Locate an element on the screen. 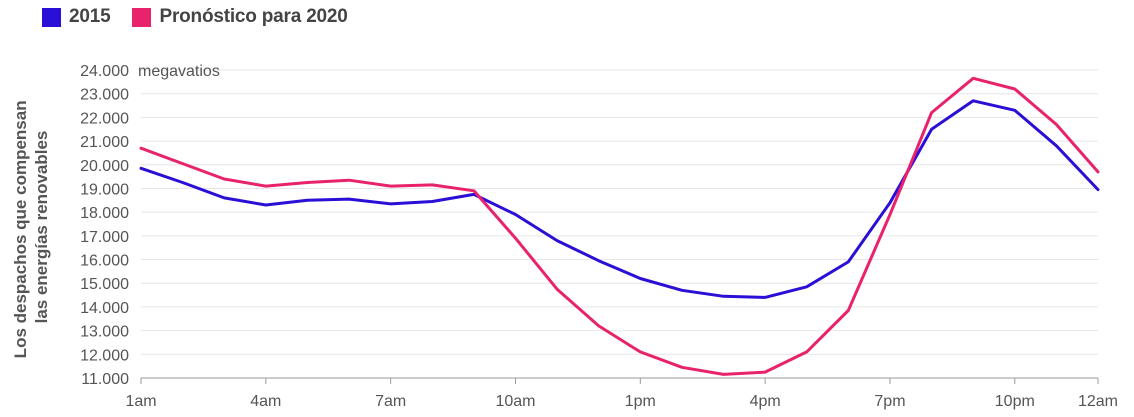 This screenshot has height=417, width=1134. legend: 2015 Pronóstico para 2020 is located at coordinates (206, 17).